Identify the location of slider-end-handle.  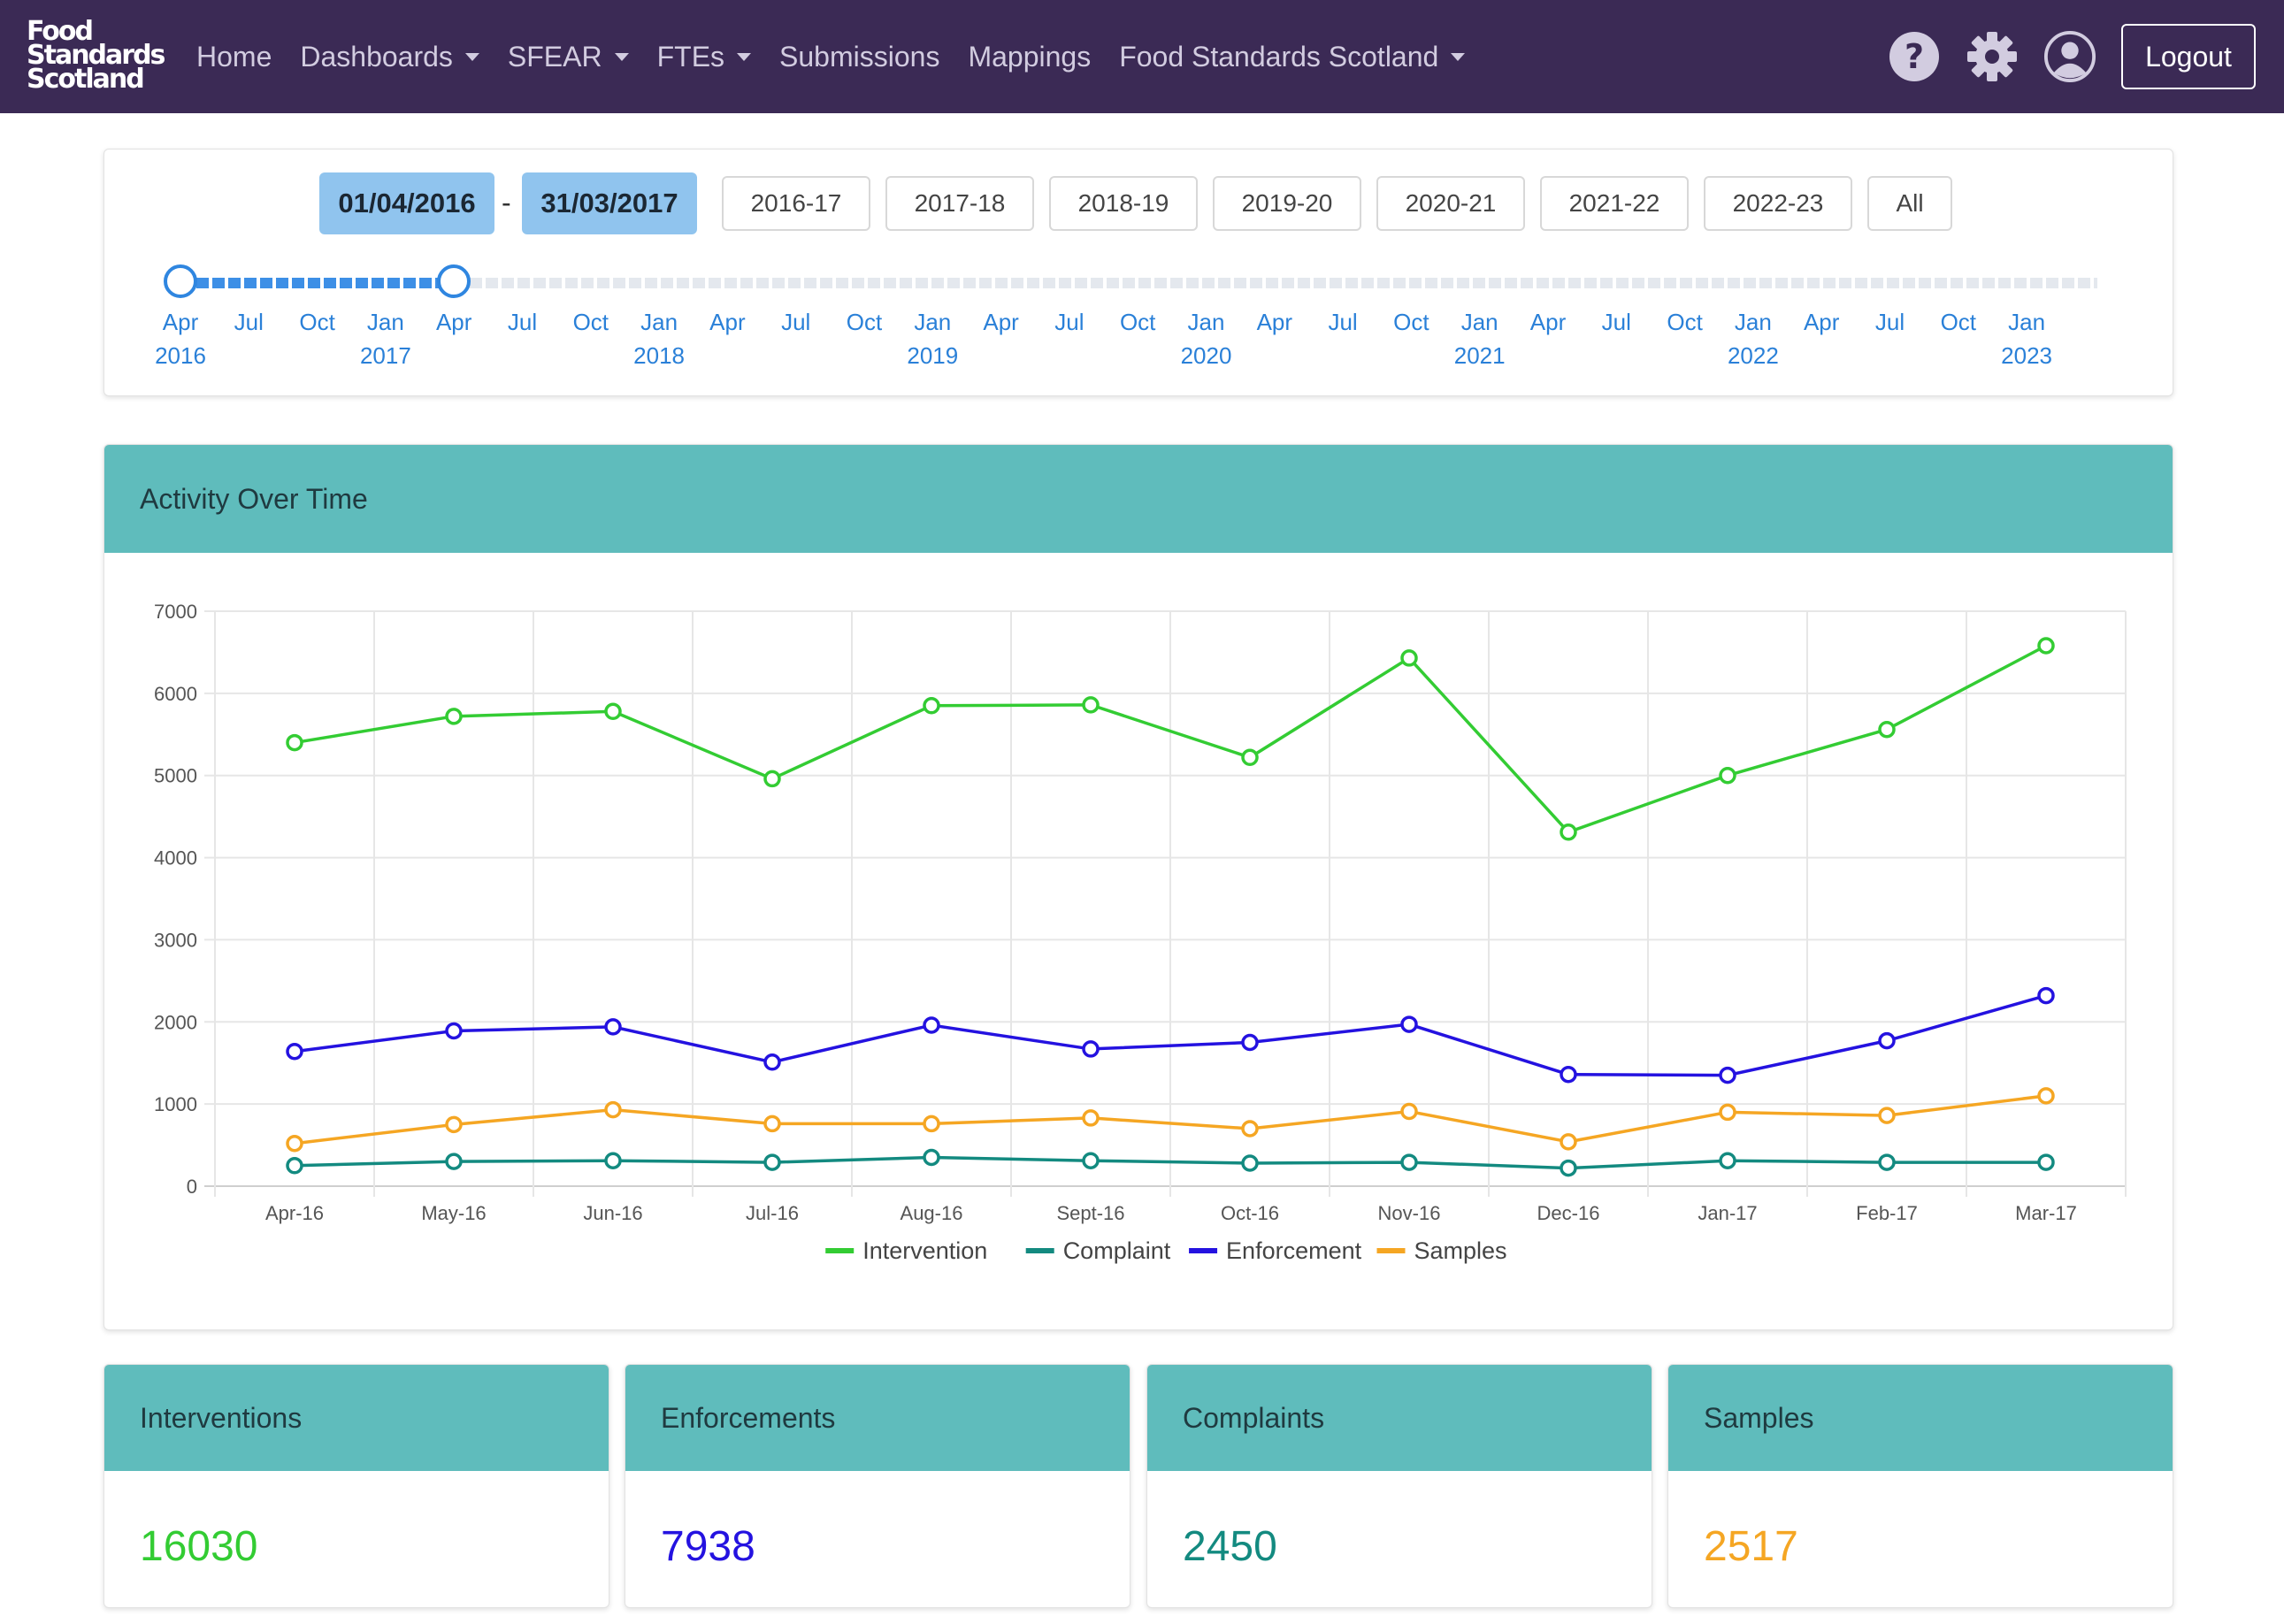
(454, 281).